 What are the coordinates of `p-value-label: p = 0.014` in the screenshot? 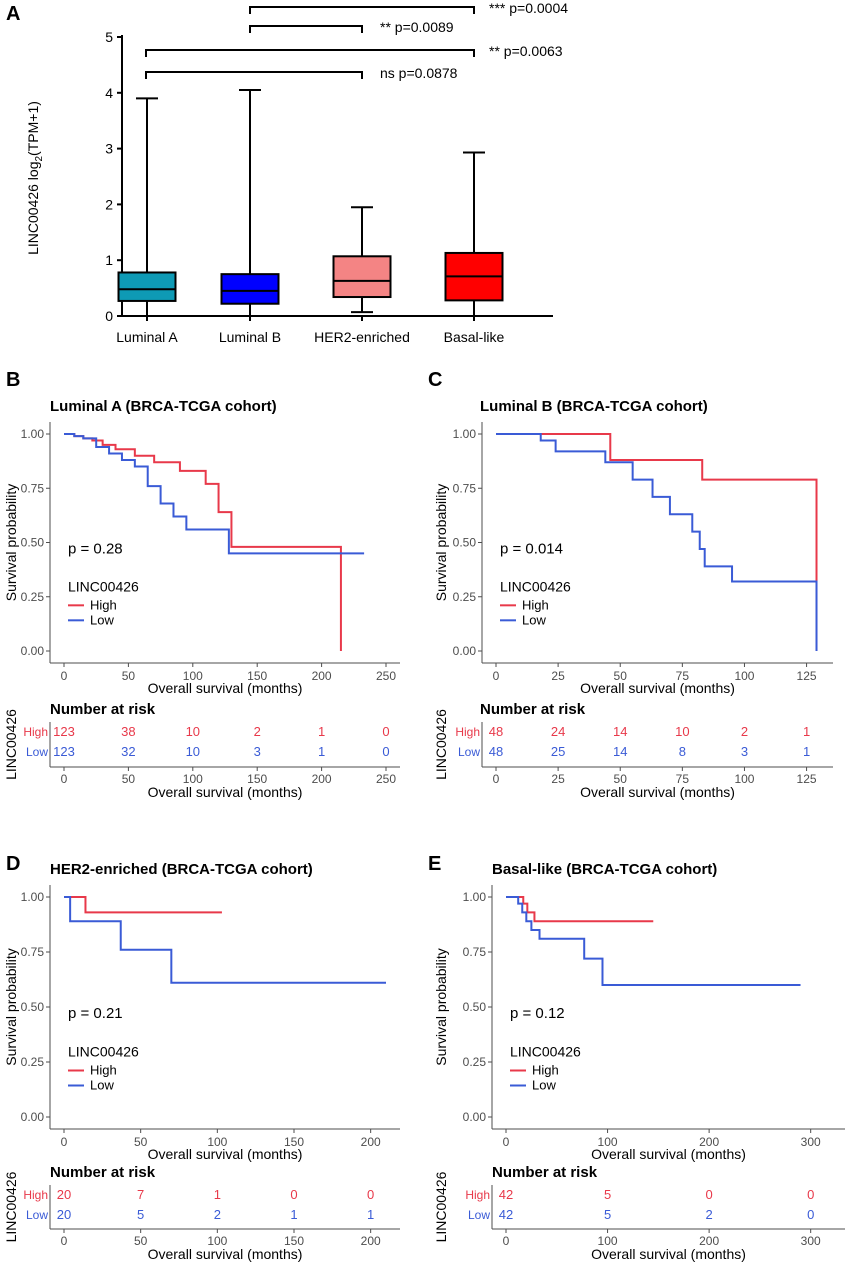 It's located at (531, 548).